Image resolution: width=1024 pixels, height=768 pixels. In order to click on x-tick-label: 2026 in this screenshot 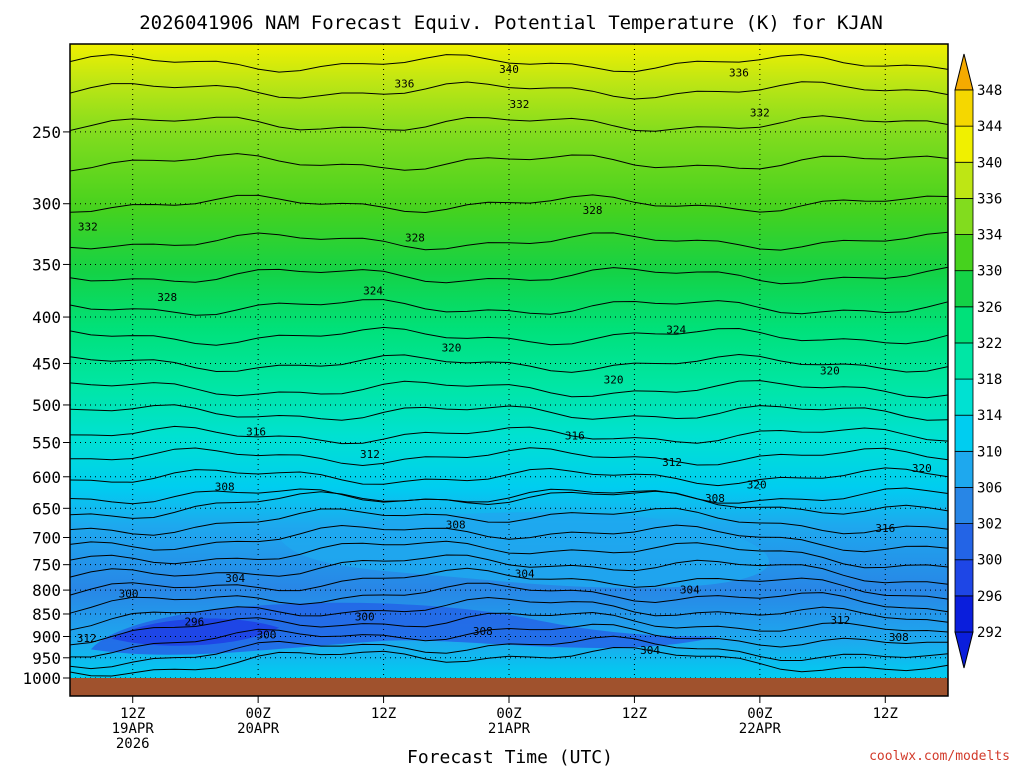, I will do `click(133, 744)`.